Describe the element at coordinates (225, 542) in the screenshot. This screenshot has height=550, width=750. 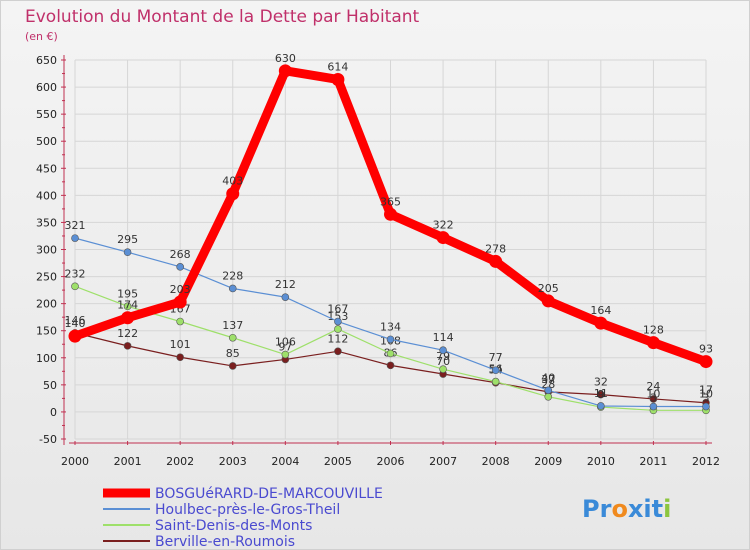
I see `legend-label: Berville-en-Roumois` at that location.